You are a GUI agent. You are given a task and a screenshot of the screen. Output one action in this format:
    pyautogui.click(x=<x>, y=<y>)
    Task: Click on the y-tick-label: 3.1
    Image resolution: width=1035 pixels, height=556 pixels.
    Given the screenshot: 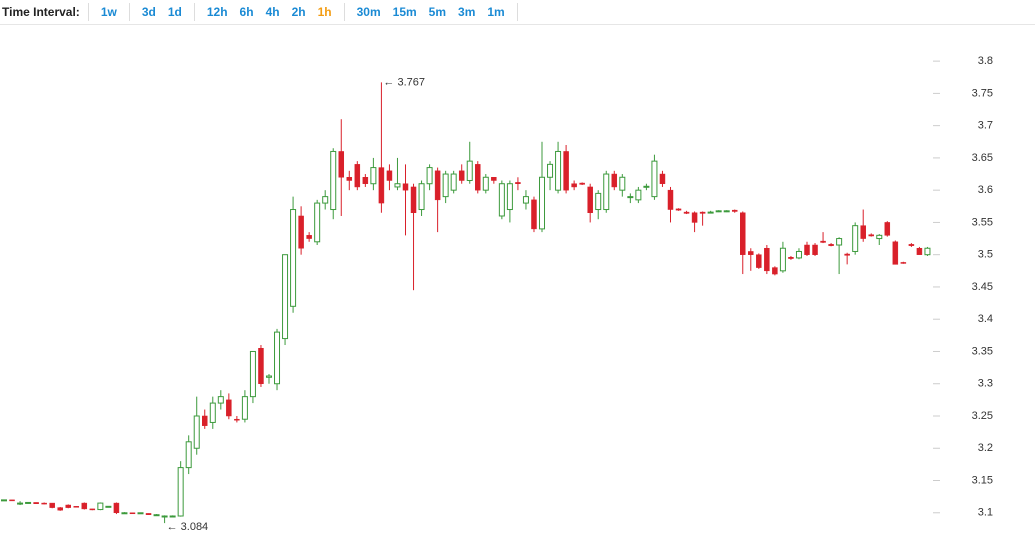 What is the action you would take?
    pyautogui.click(x=985, y=513)
    